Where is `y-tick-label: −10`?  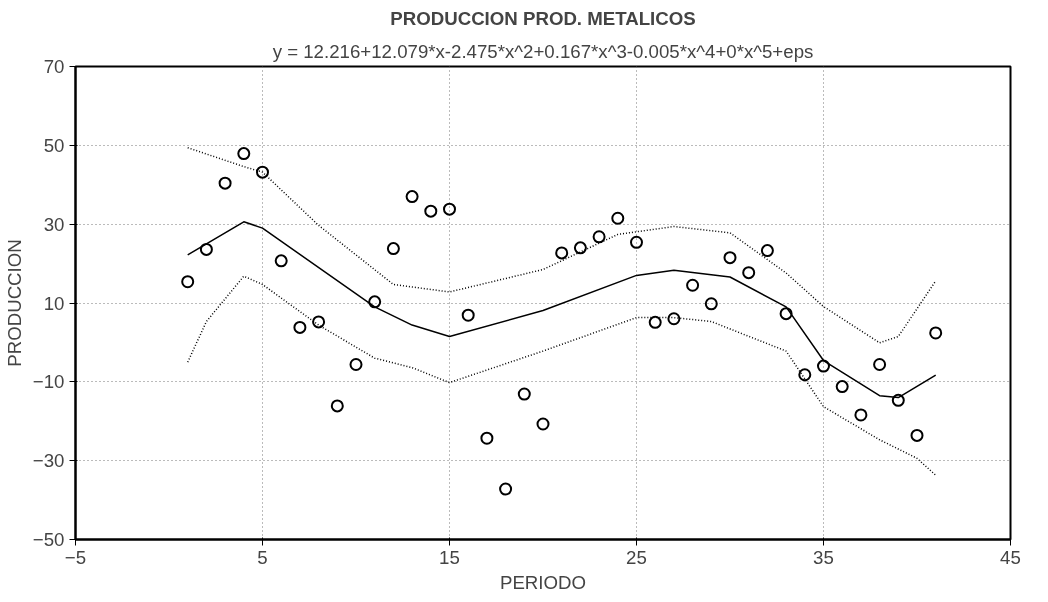
y-tick-label: −10 is located at coordinates (48, 382).